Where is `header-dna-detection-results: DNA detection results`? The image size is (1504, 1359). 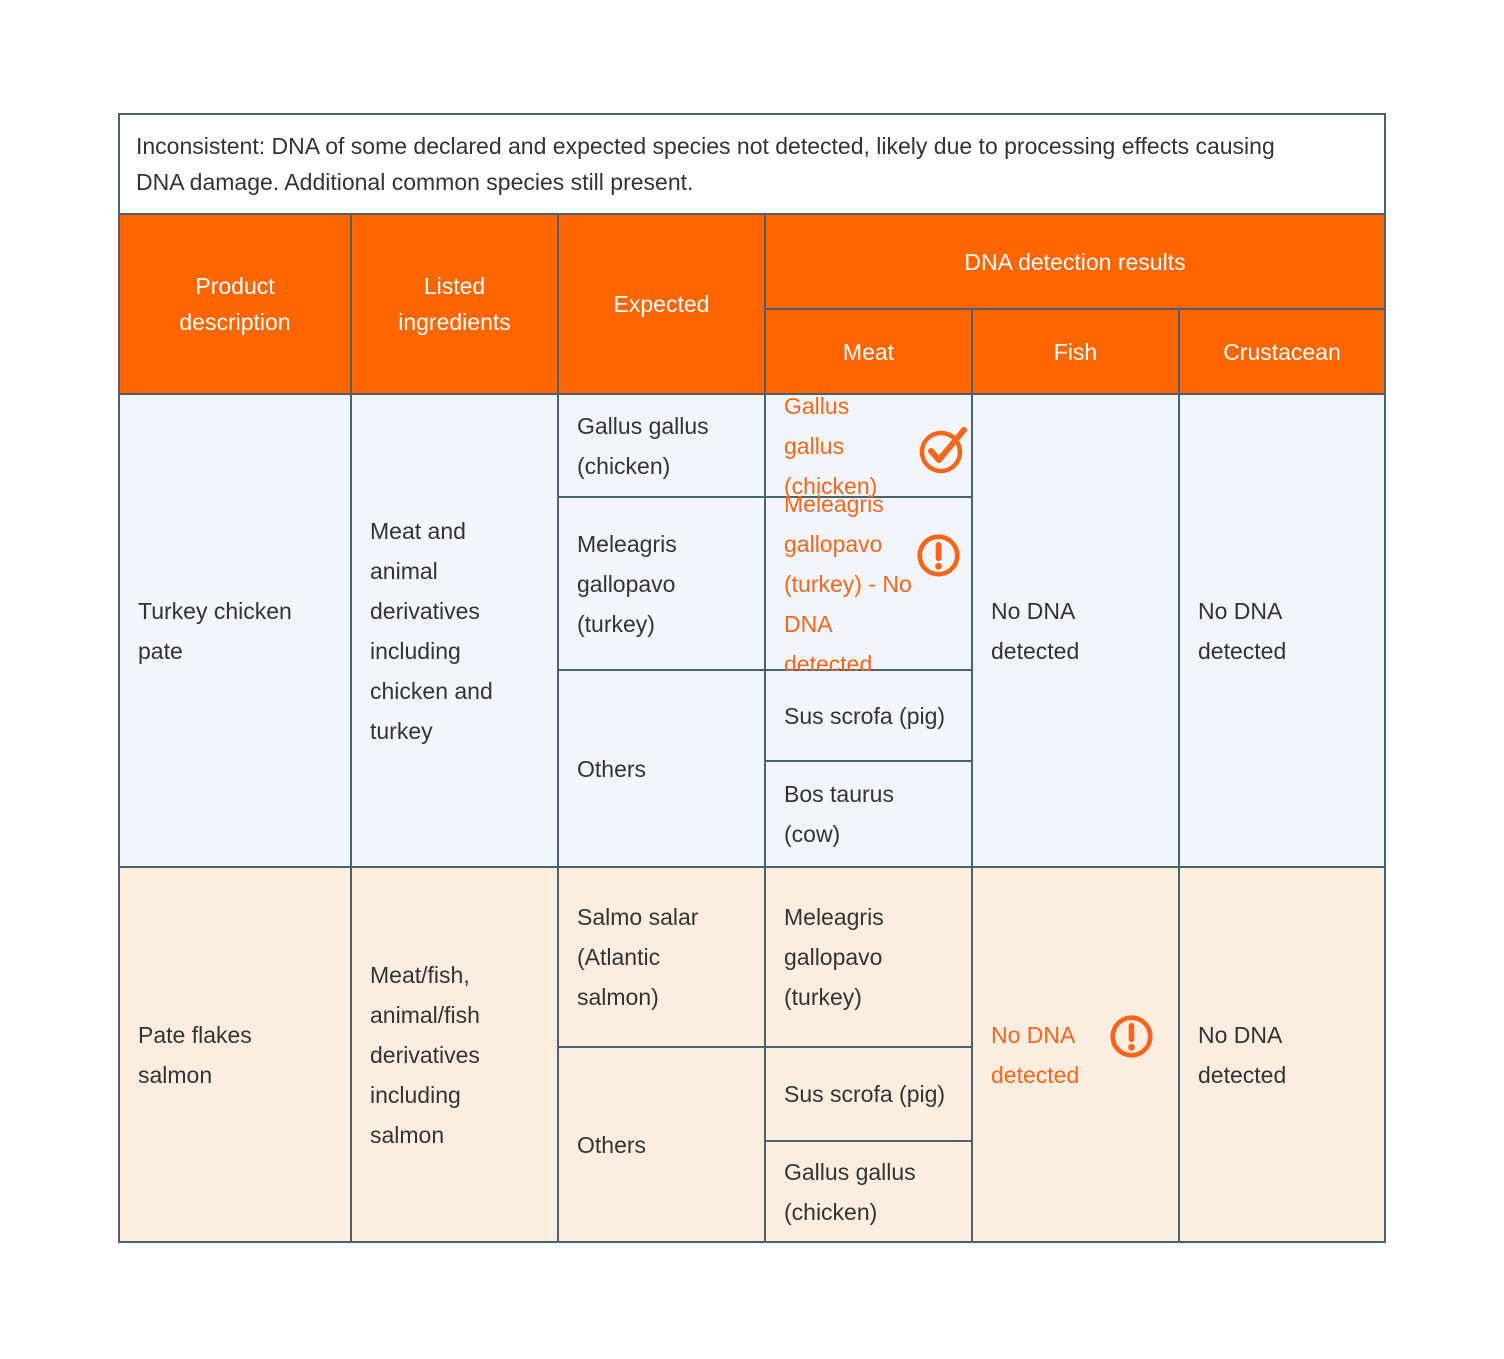
header-dna-detection-results: DNA detection results is located at coordinates (1076, 262).